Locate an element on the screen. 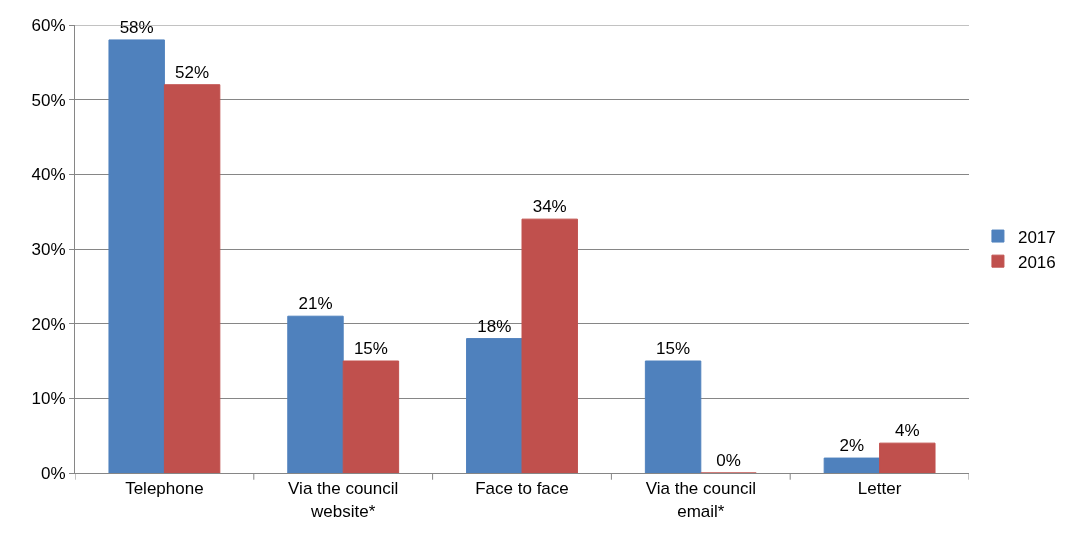 The width and height of the screenshot is (1089, 548). y-tick-label: 20% is located at coordinates (48, 324).